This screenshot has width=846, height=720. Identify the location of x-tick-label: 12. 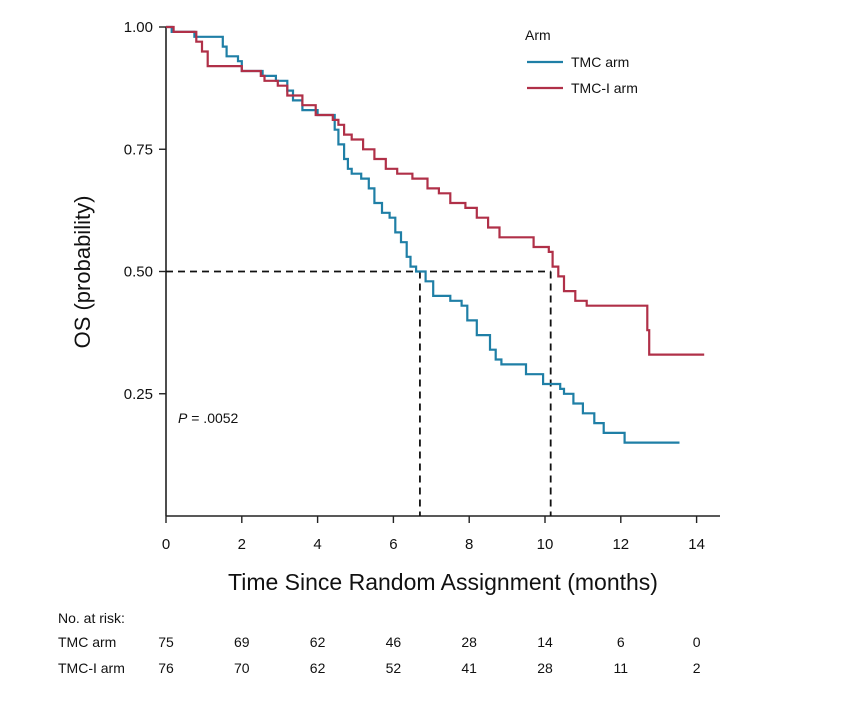
(620, 544).